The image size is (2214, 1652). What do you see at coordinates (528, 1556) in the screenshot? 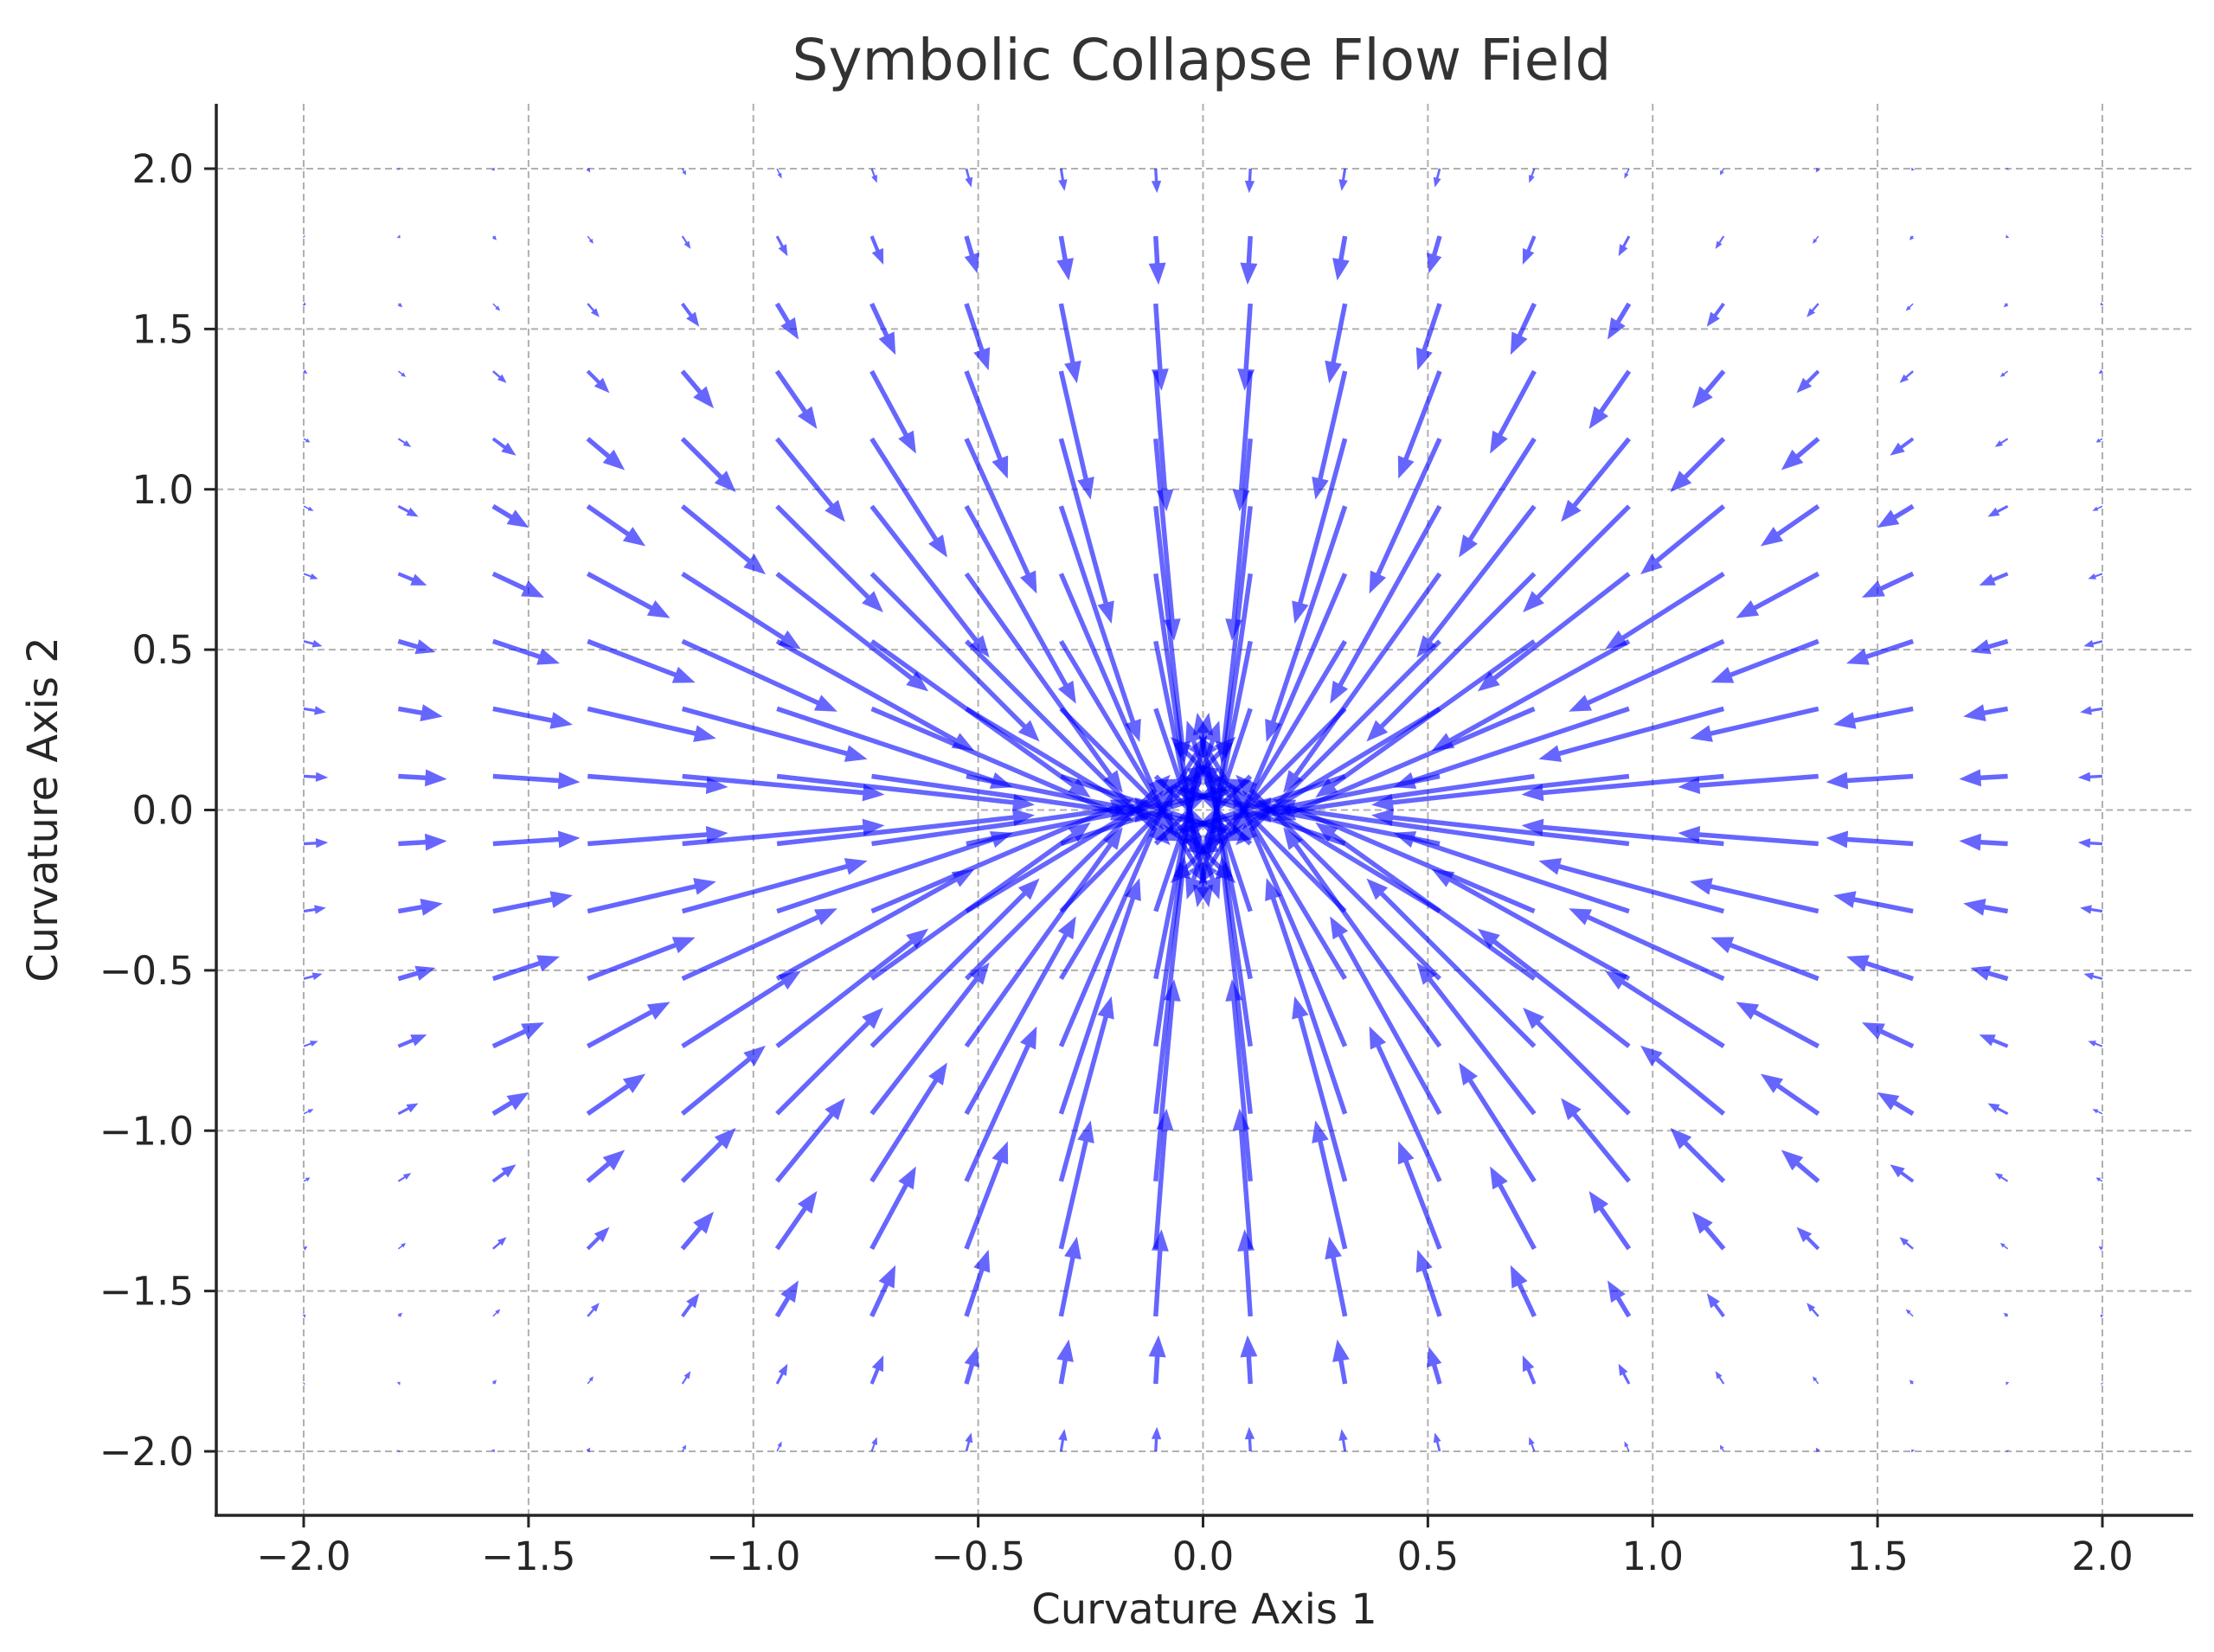
I see `x-tick-label: −1.5` at bounding box center [528, 1556].